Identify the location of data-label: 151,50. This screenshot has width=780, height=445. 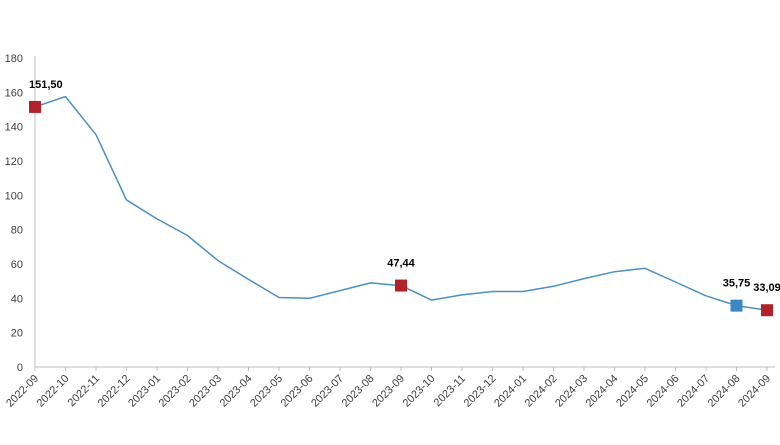
(46, 85).